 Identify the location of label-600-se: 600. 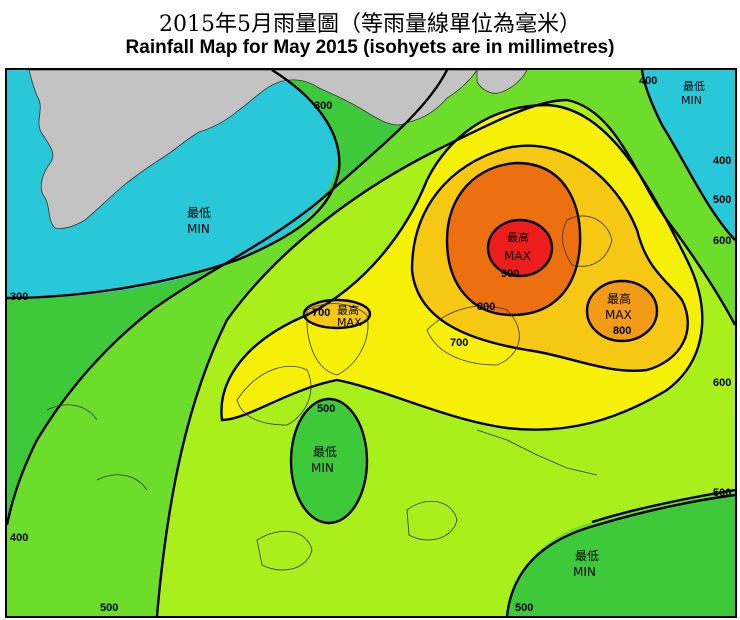
(722, 383).